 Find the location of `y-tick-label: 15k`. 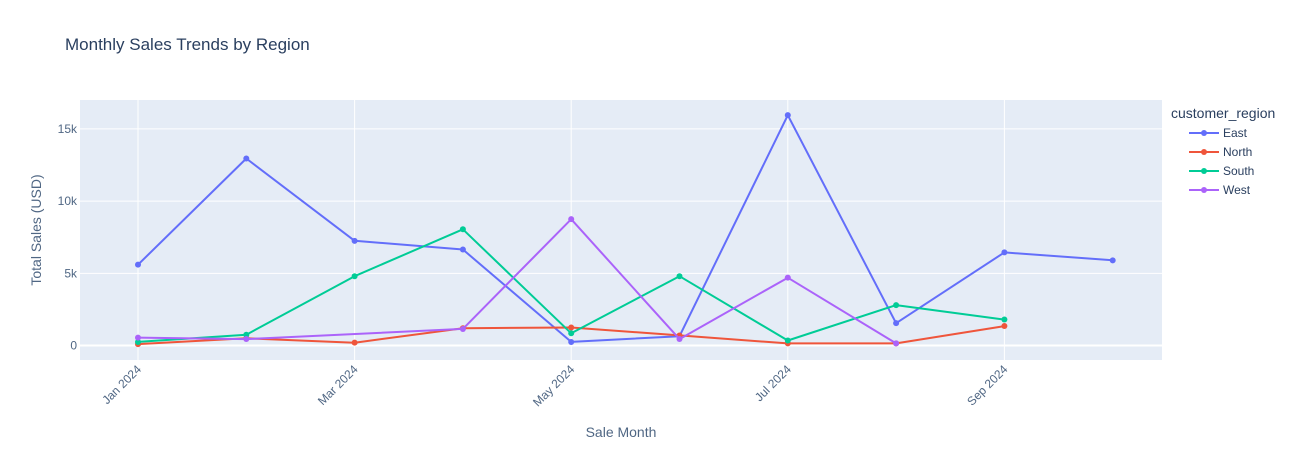

y-tick-label: 15k is located at coordinates (68, 129).